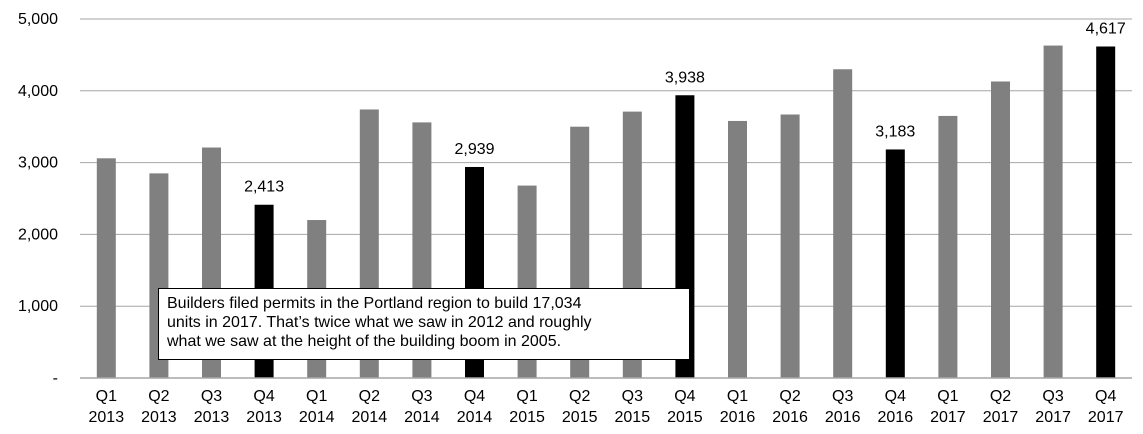 This screenshot has width=1143, height=434. Describe the element at coordinates (38, 163) in the screenshot. I see `y-tick-label: 3,000` at that location.